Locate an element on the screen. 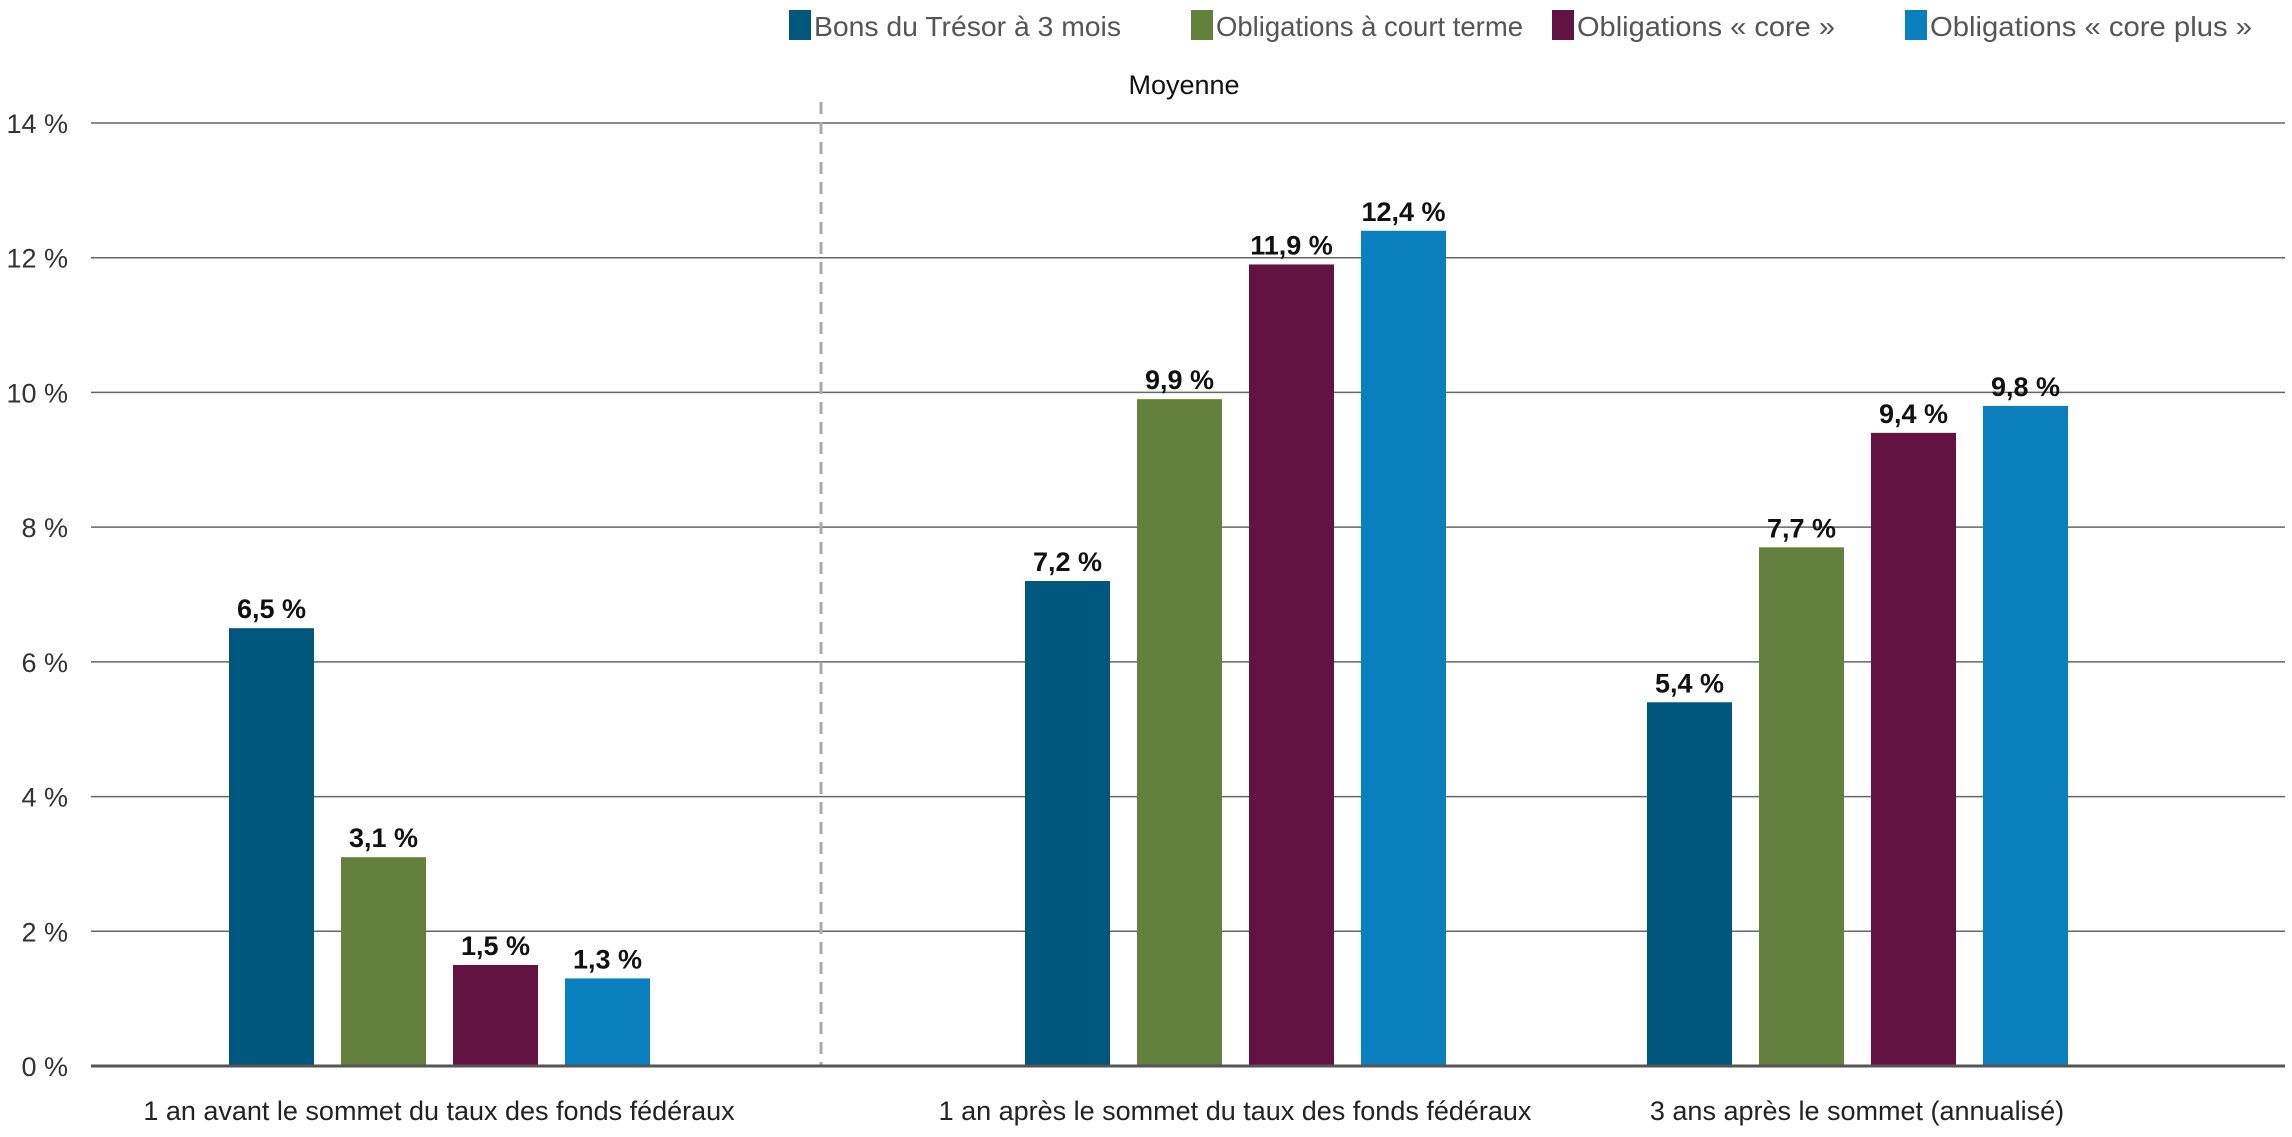  y-tick-label: 6 % is located at coordinates (44, 663).